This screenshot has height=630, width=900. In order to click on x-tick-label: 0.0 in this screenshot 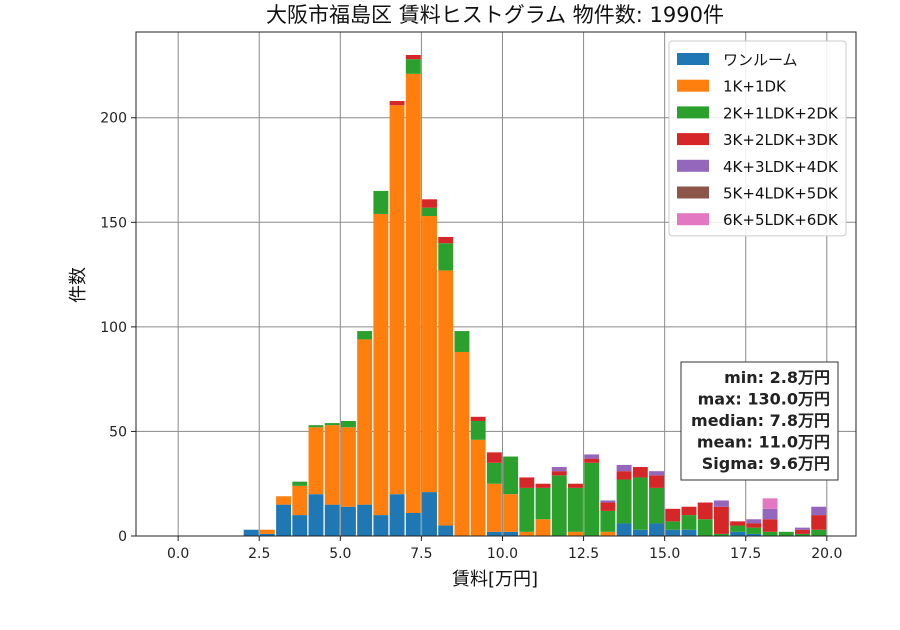, I will do `click(178, 554)`.